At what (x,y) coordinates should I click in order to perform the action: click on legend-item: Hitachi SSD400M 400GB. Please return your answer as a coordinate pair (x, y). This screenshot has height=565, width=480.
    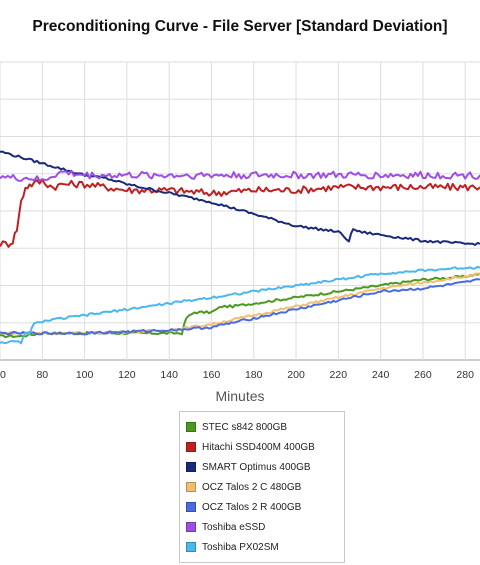
    Looking at the image, I should click on (262, 447).